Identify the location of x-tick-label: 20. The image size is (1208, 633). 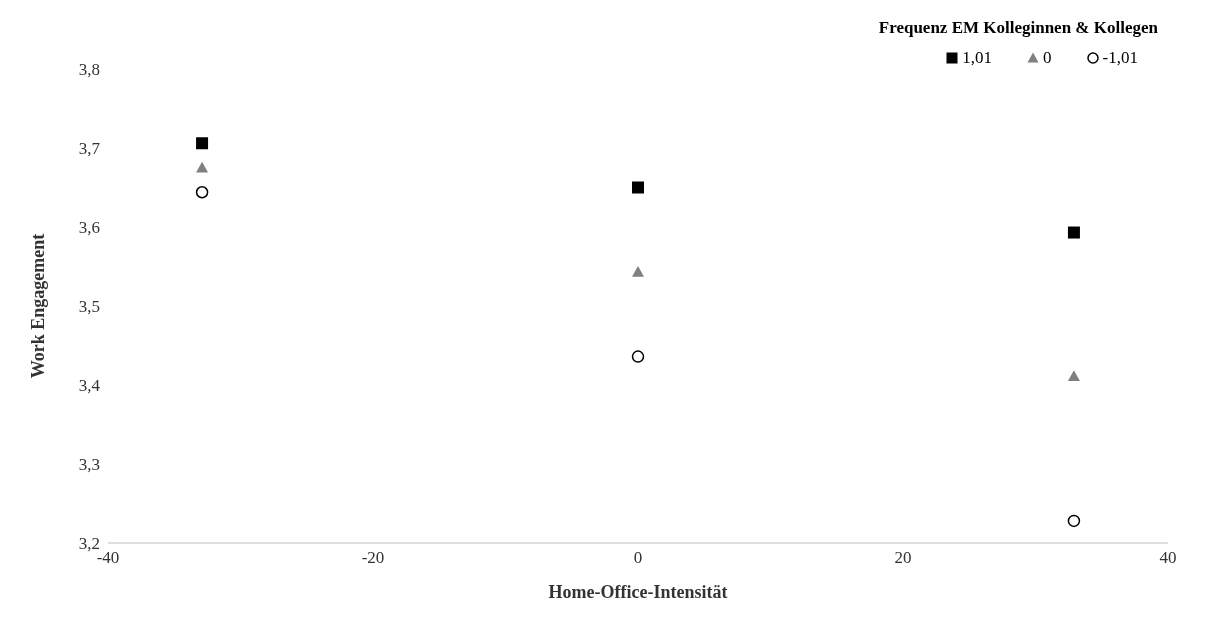
(903, 558).